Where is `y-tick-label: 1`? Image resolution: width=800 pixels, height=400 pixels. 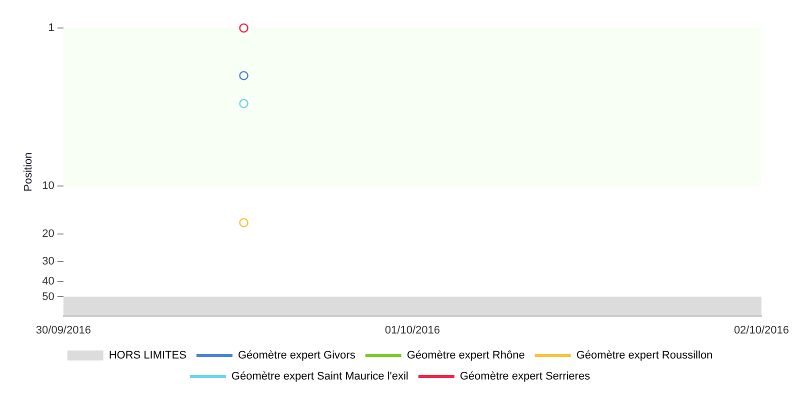
y-tick-label: 1 is located at coordinates (51, 28).